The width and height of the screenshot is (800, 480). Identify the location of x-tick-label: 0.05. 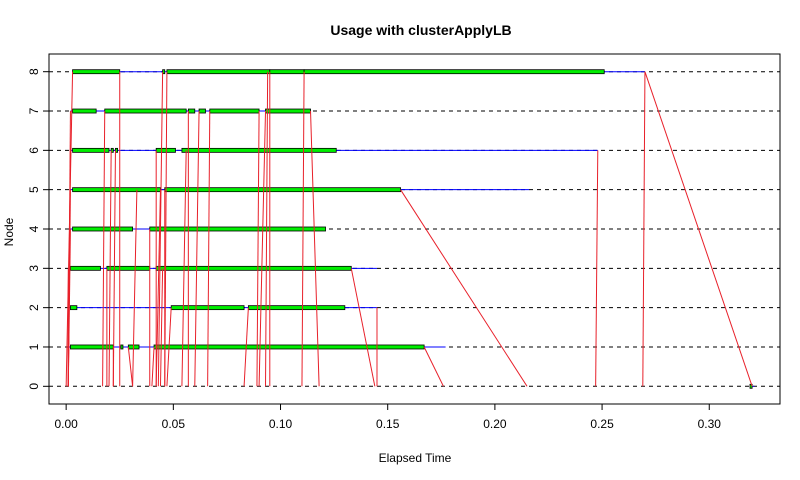
(174, 424).